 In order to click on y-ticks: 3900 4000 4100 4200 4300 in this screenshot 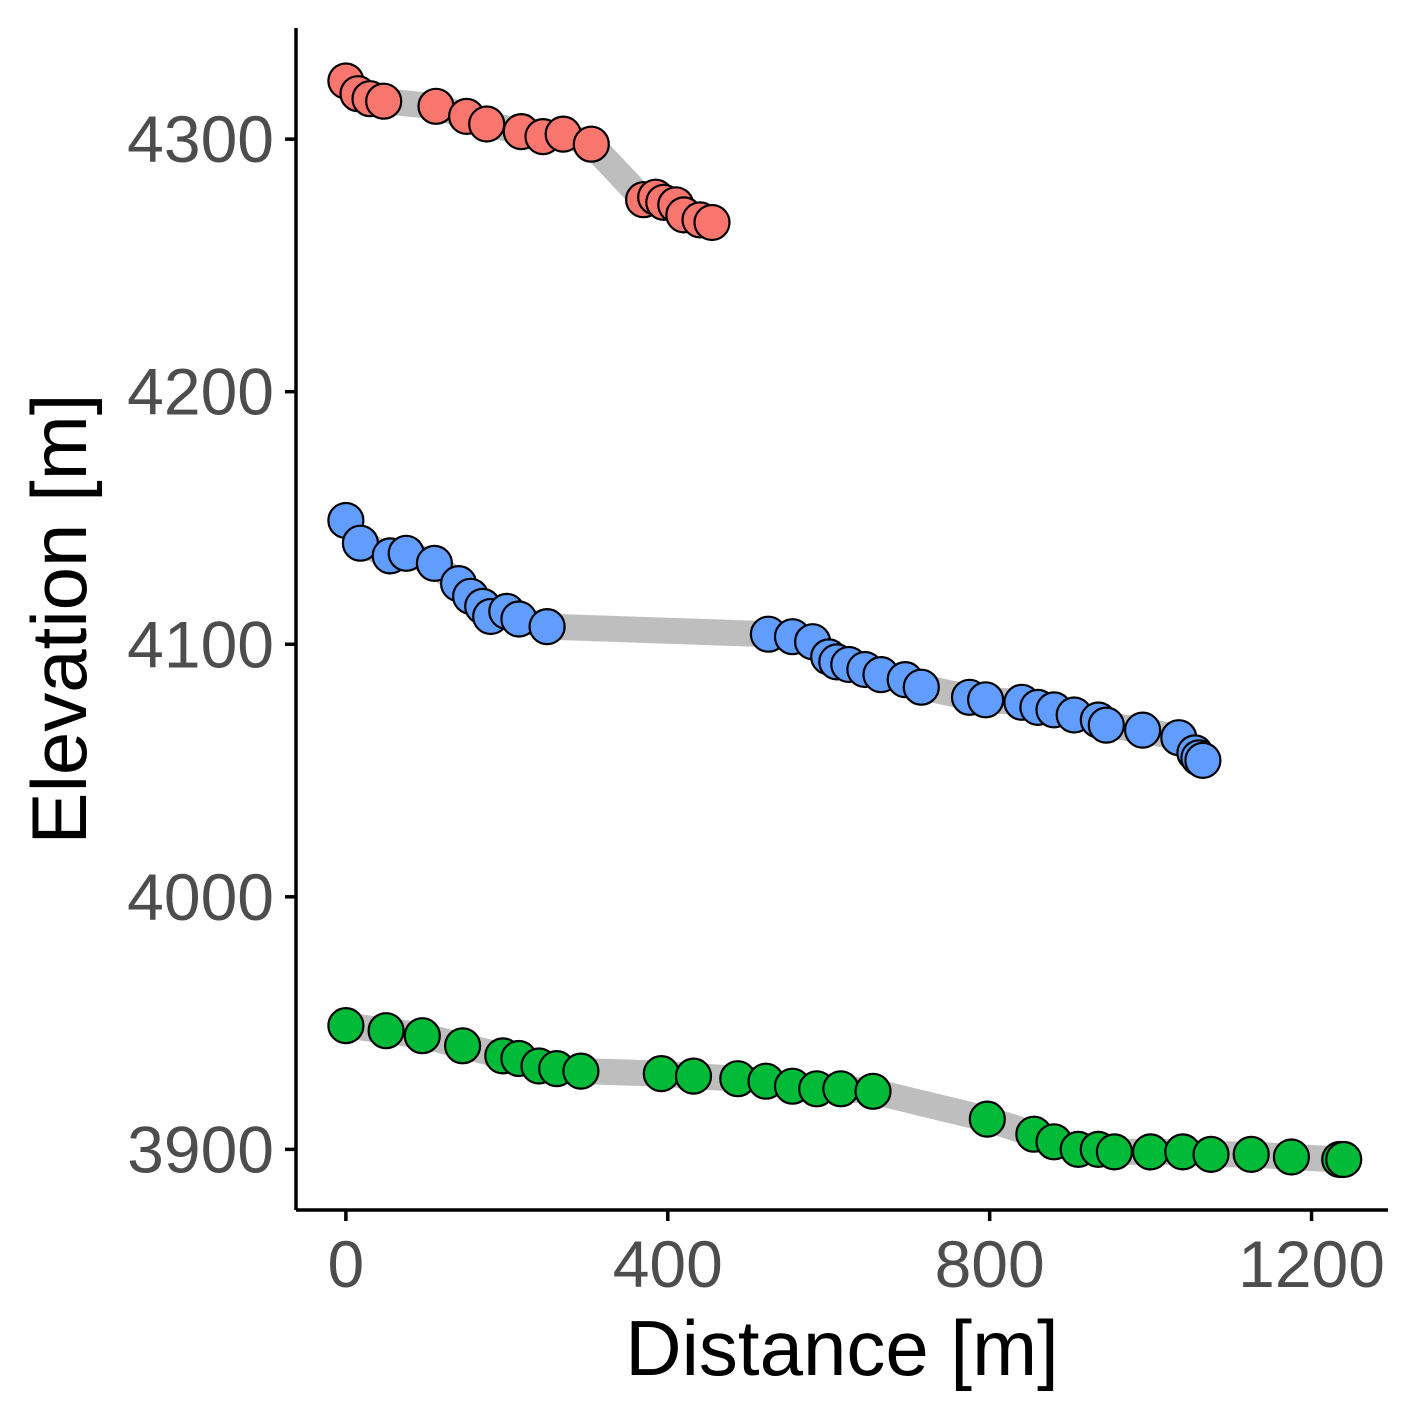, I will do `click(211, 644)`.